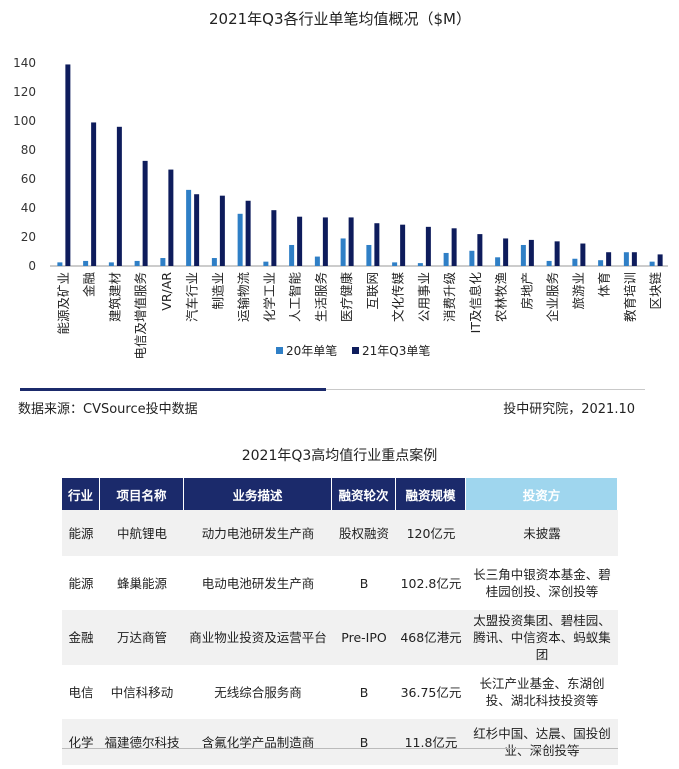 The image size is (679, 769). What do you see at coordinates (269, 297) in the screenshot?
I see `x-tick-label: 化学工业` at bounding box center [269, 297].